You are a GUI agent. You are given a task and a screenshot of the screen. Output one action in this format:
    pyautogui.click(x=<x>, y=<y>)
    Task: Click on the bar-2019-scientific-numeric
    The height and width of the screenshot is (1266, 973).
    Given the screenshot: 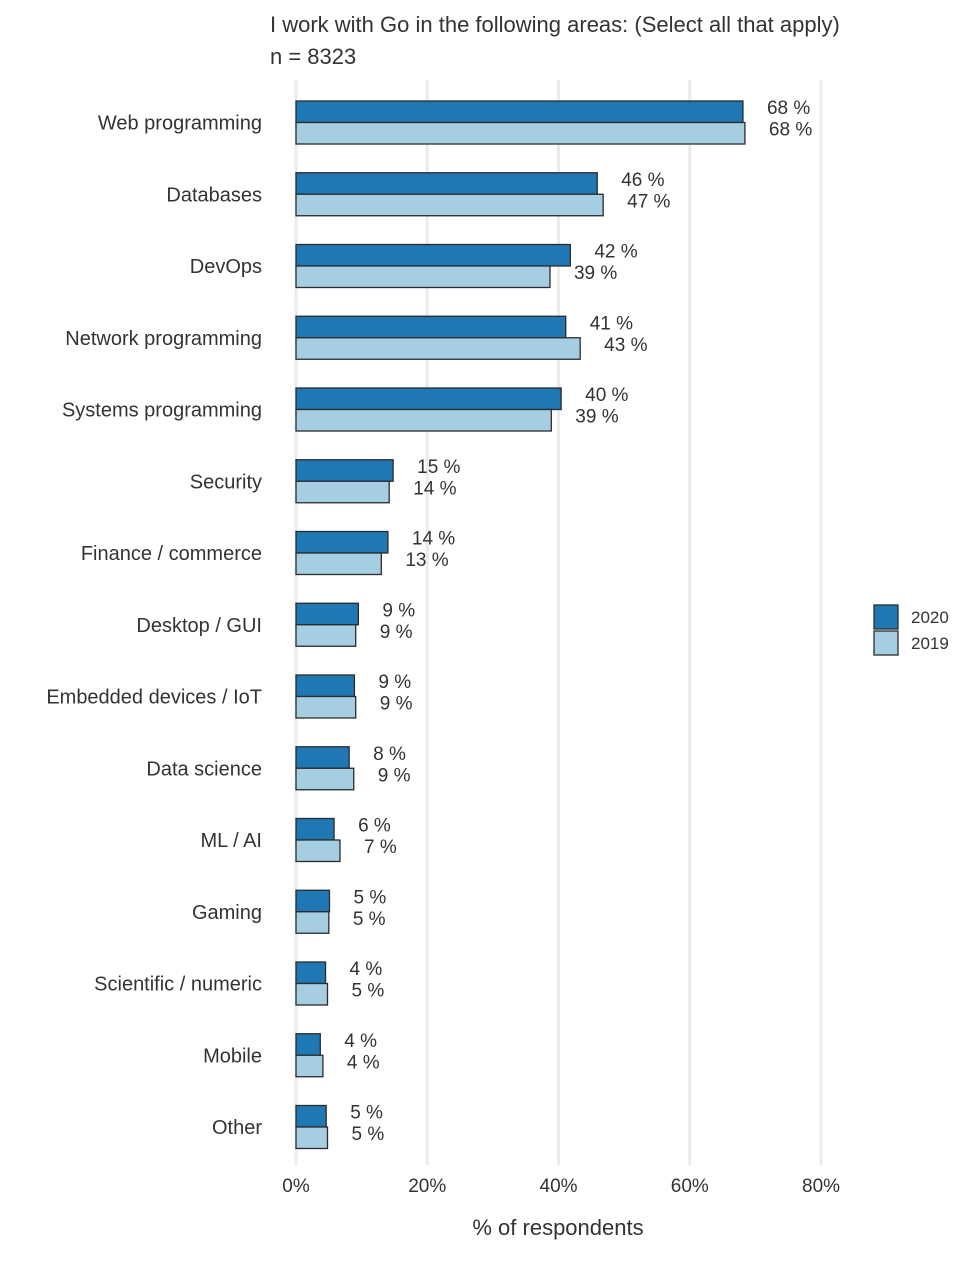 What is the action you would take?
    pyautogui.click(x=312, y=994)
    